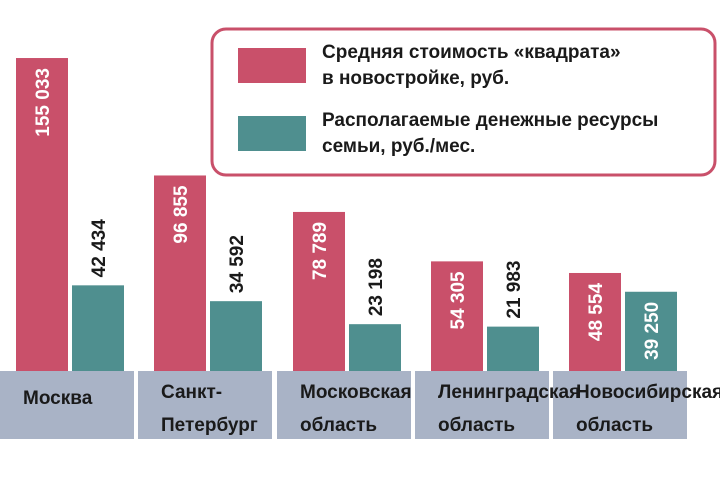 This screenshot has height=480, width=720. What do you see at coordinates (320, 251) in the screenshot?
I see `value-label-price: 78 789` at bounding box center [320, 251].